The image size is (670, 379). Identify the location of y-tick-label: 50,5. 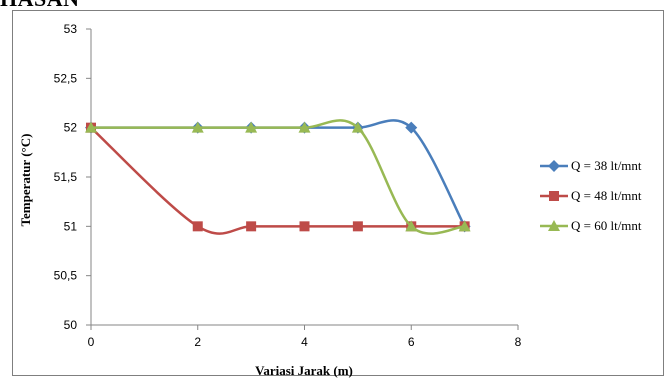
(66, 276).